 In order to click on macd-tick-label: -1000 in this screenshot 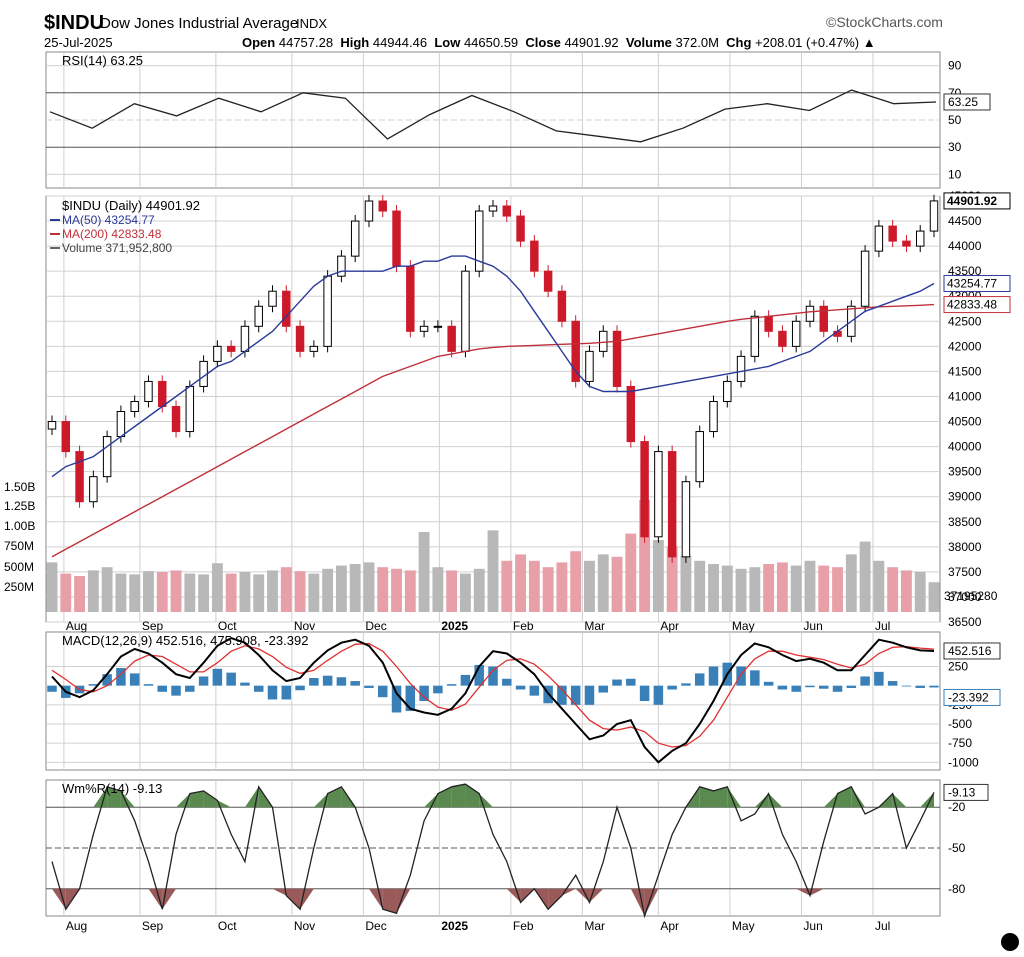, I will do `click(963, 762)`.